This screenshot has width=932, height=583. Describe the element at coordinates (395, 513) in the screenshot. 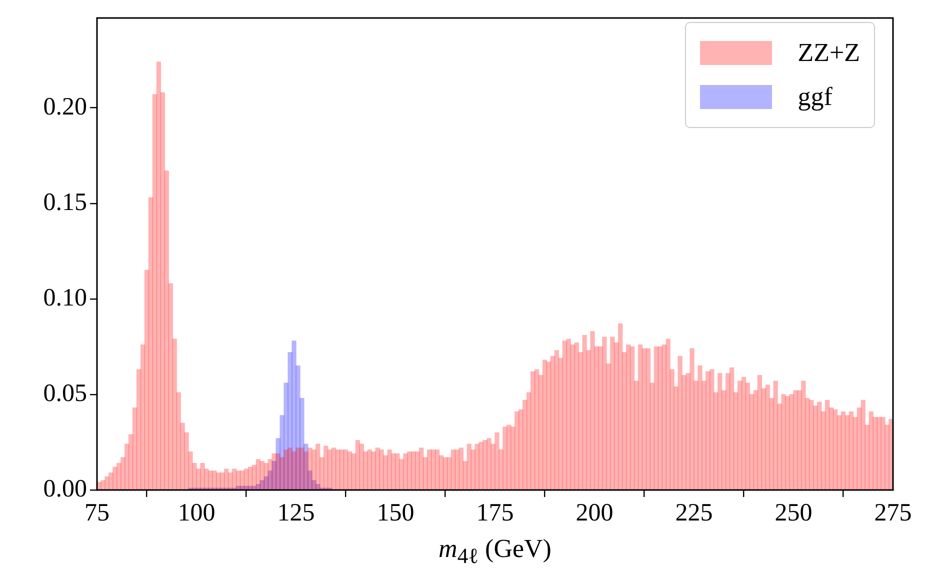

I see `x-tick-label: 150` at that location.